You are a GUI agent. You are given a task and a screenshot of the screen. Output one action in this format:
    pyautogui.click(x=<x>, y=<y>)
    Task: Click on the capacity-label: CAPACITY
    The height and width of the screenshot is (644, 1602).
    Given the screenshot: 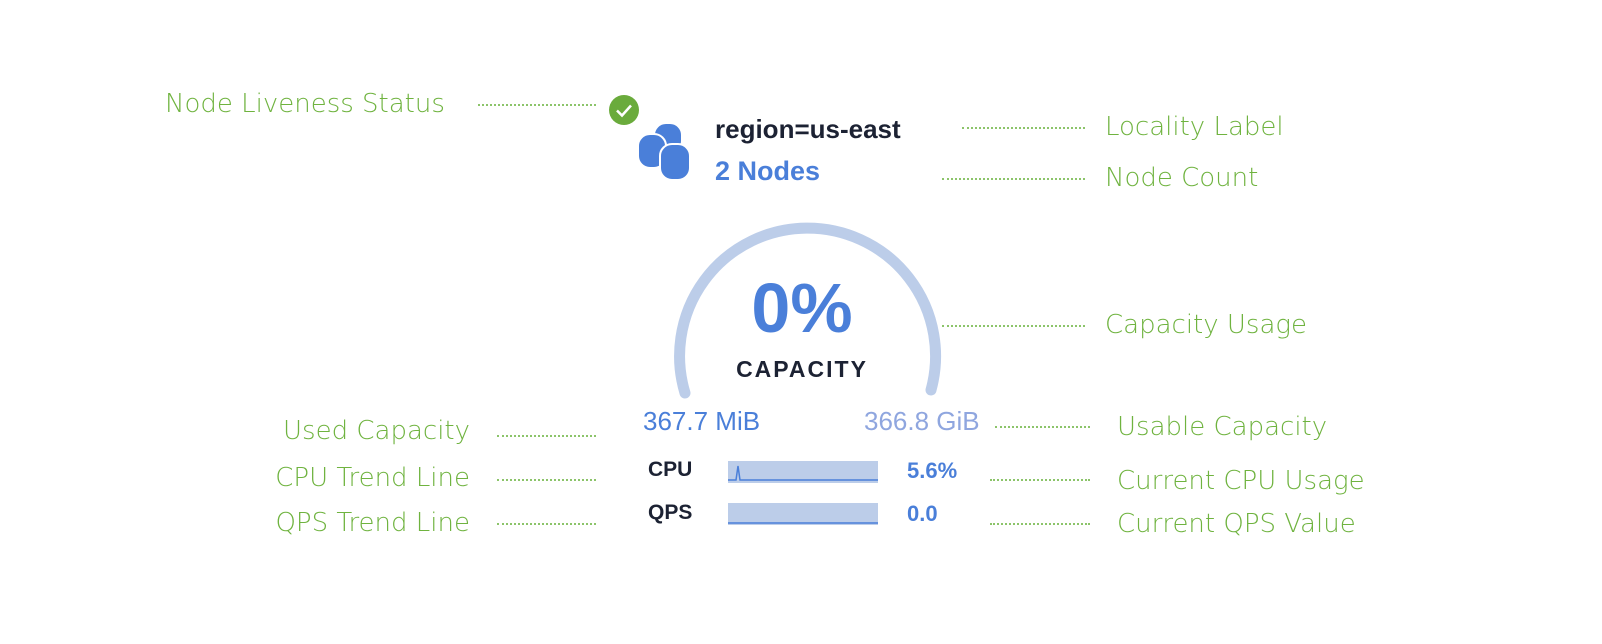 What is the action you would take?
    pyautogui.click(x=802, y=369)
    